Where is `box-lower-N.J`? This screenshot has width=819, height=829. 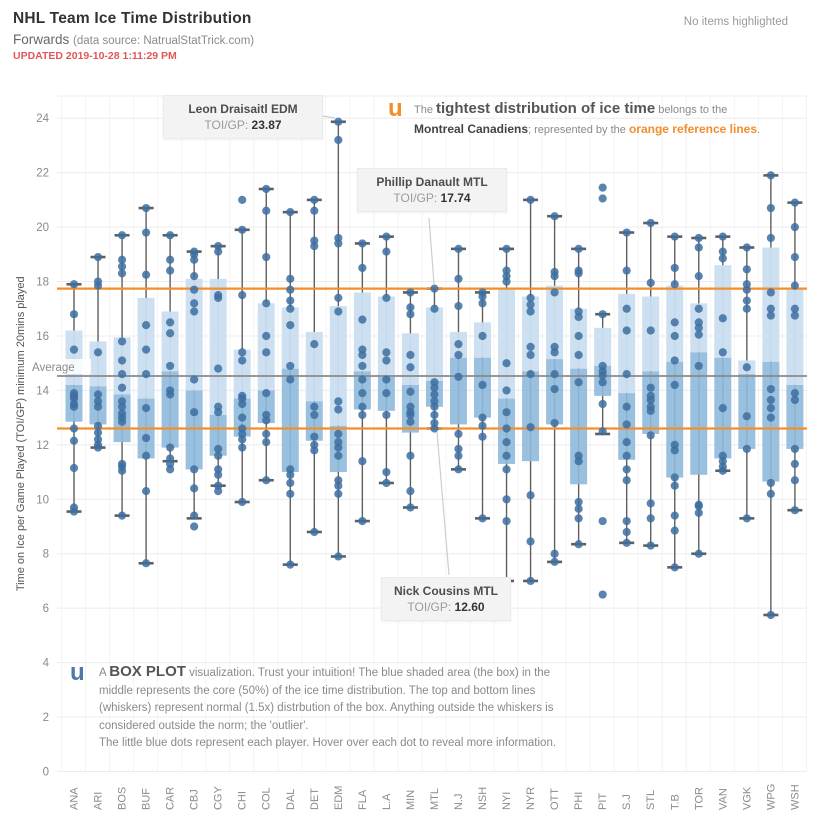
box-lower-N.J is located at coordinates (458, 391).